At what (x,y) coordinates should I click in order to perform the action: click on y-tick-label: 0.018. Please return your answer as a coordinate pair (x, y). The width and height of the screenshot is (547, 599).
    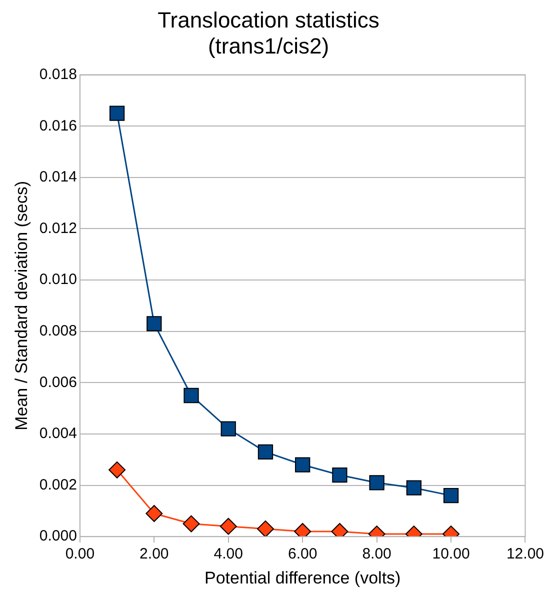
    Looking at the image, I should click on (58, 74).